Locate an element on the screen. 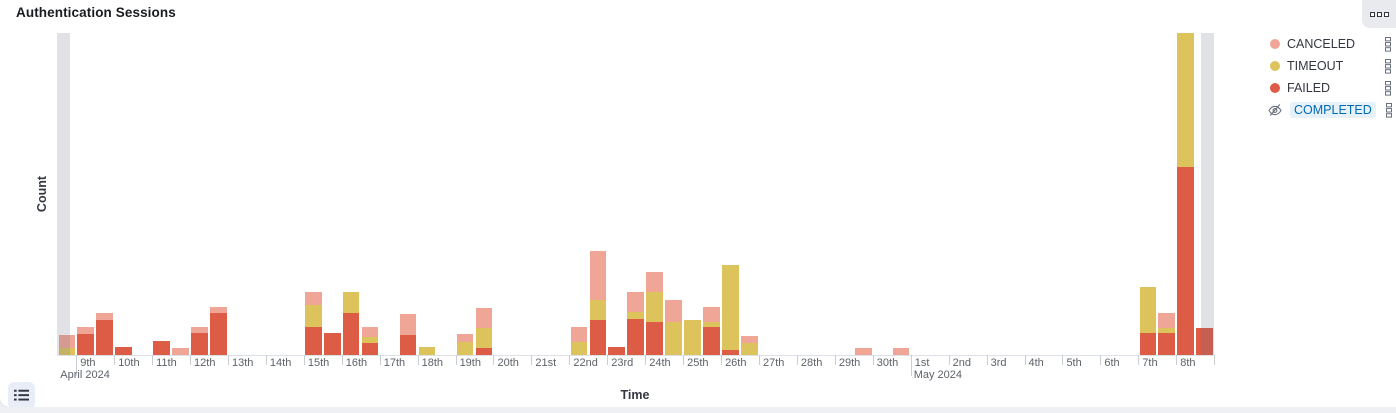  panel-hover-actions is located at coordinates (1379, 14).